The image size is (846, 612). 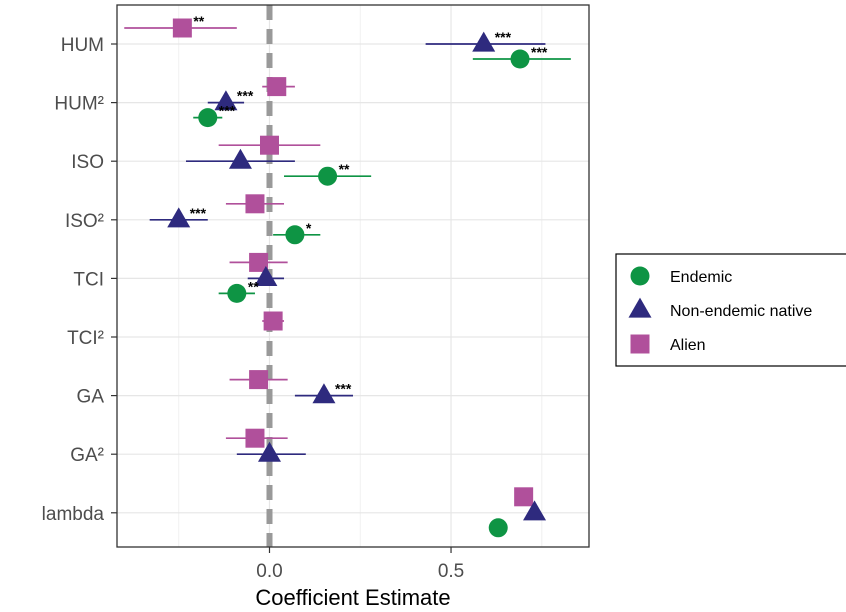 What do you see at coordinates (484, 41) in the screenshot?
I see `point-non-endemic-native-hum` at bounding box center [484, 41].